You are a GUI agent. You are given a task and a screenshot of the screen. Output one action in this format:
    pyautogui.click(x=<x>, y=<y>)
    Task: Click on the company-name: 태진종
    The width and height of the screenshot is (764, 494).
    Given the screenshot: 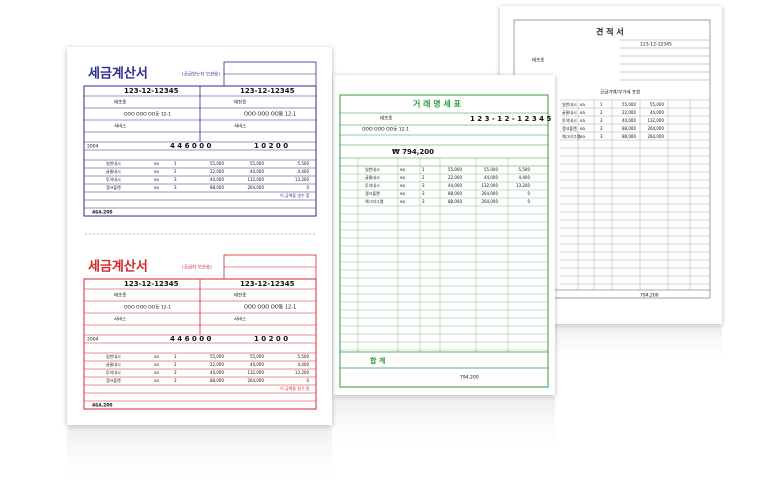 What is the action you would take?
    pyautogui.click(x=240, y=295)
    